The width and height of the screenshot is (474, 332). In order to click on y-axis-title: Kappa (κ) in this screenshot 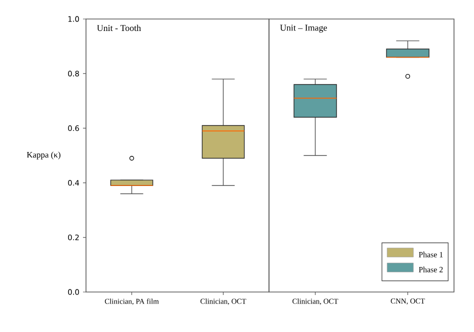, I will do `click(43, 156)`.